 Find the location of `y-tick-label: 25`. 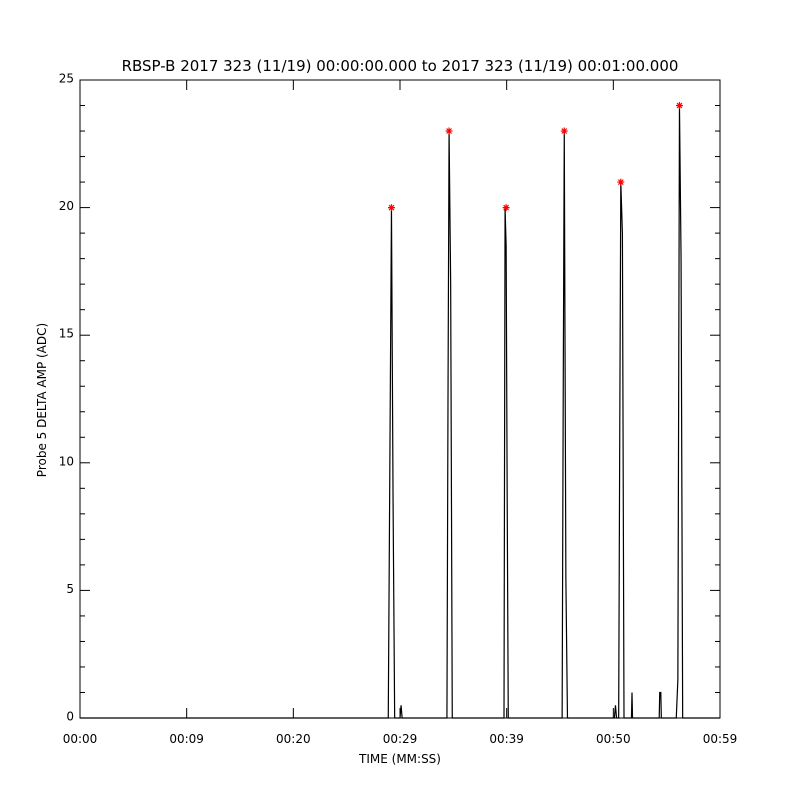

y-tick-label: 25 is located at coordinates (66, 79).